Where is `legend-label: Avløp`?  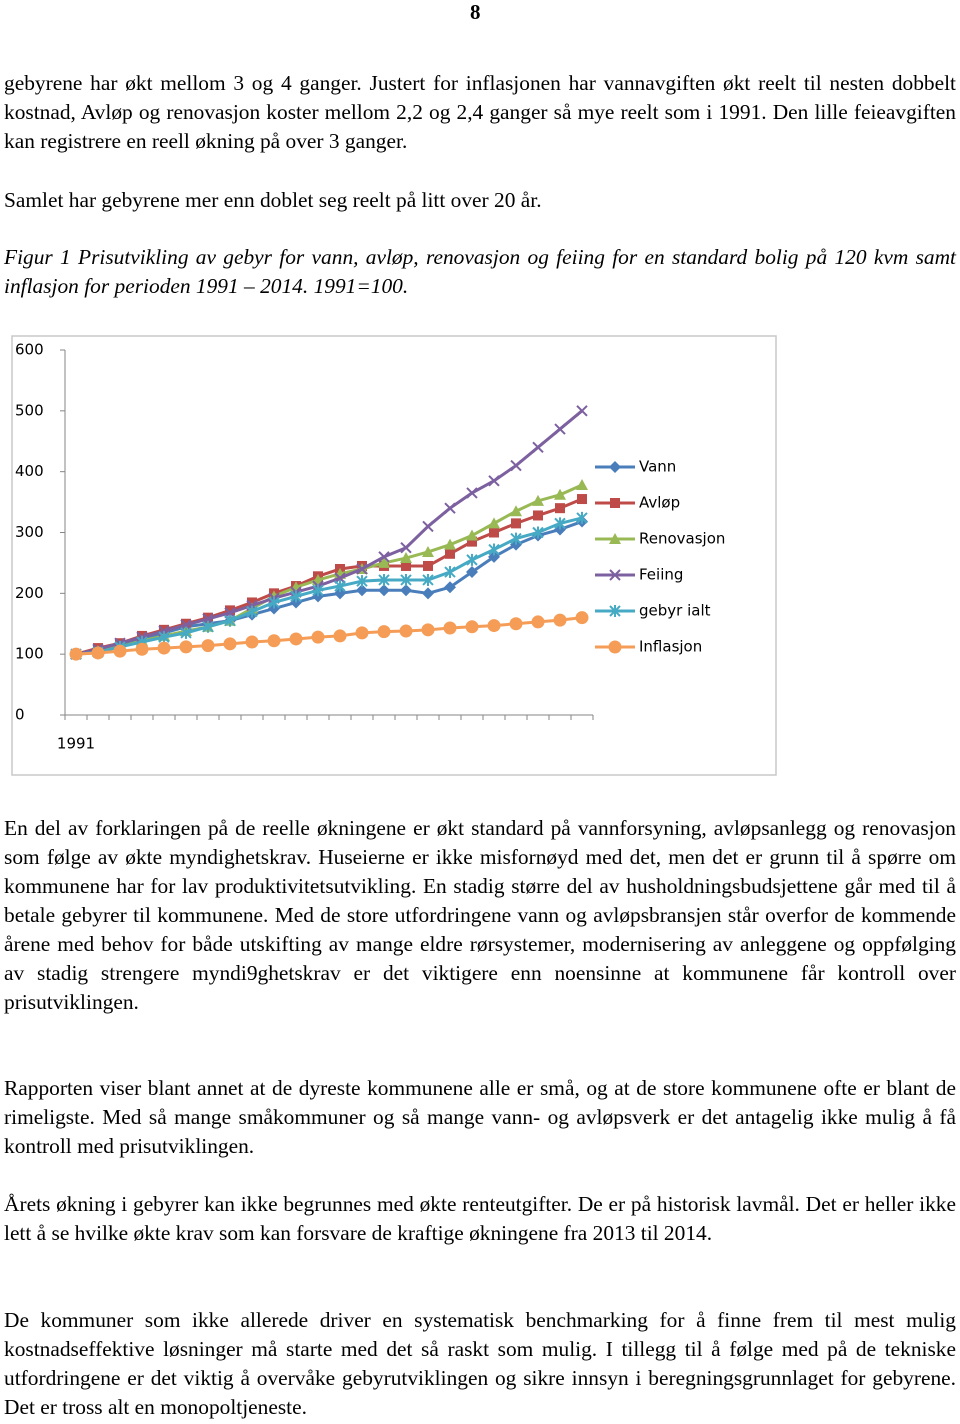 legend-label: Avløp is located at coordinates (659, 503).